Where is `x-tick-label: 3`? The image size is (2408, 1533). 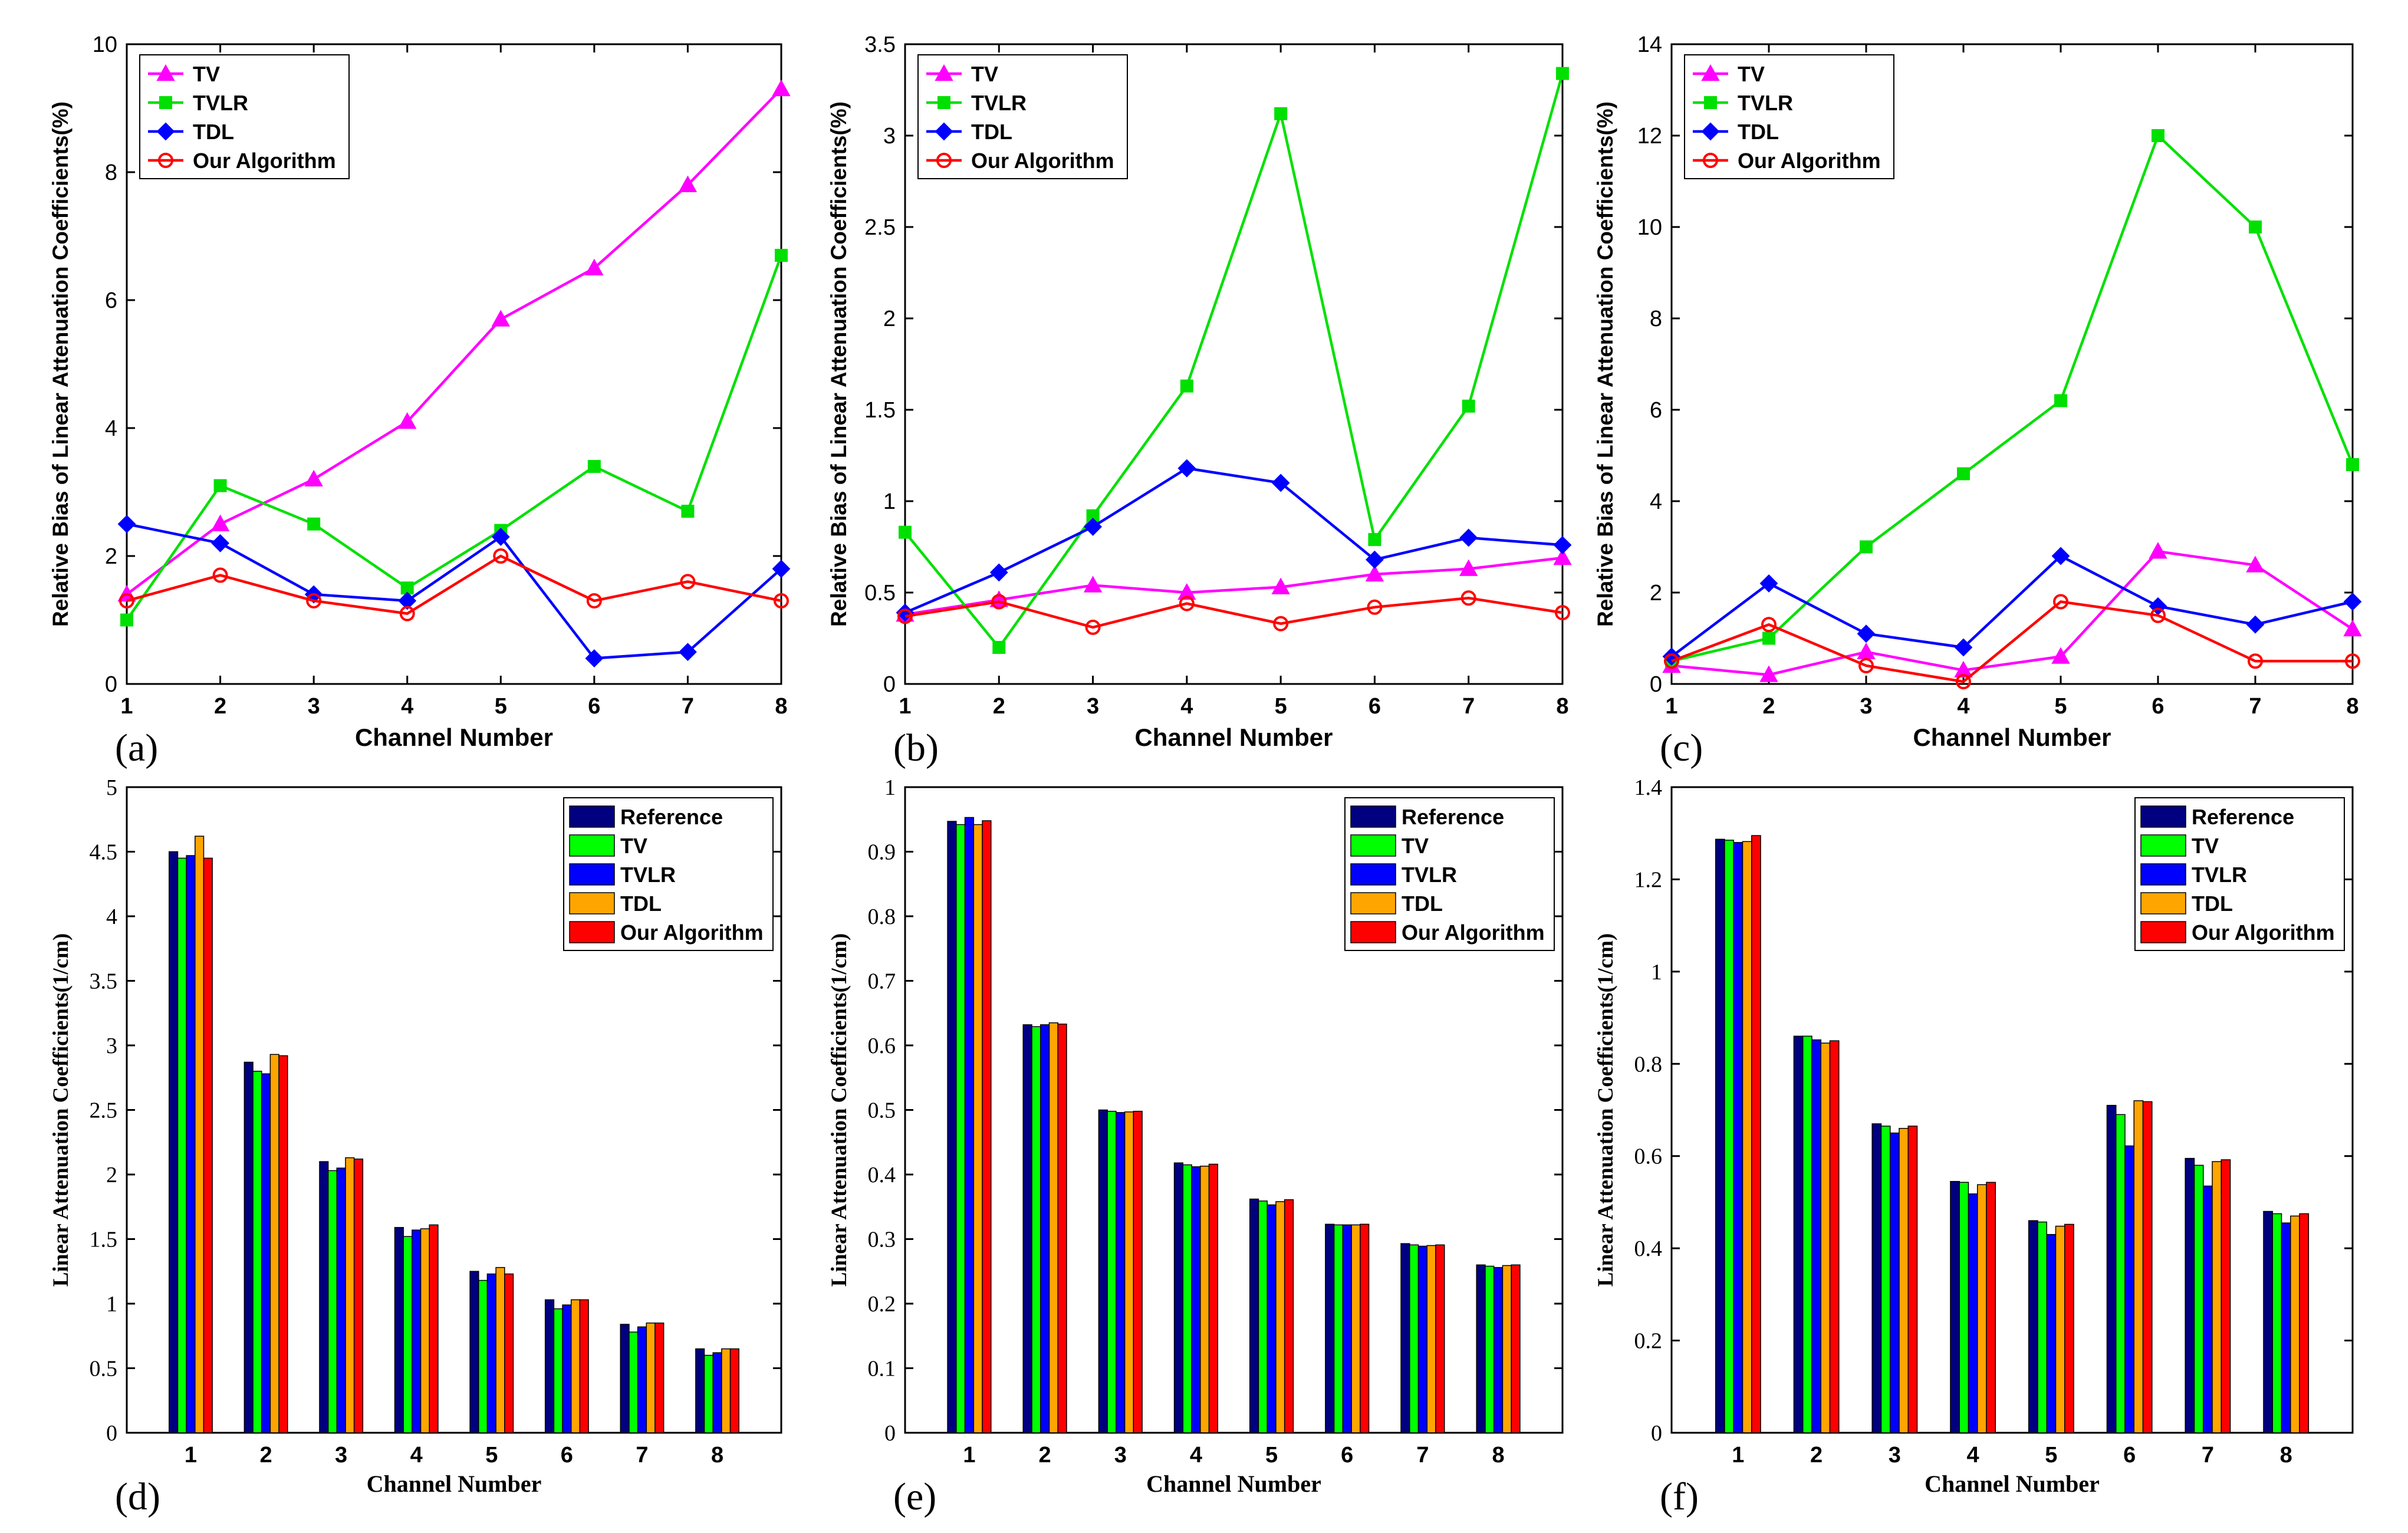
x-tick-label: 3 is located at coordinates (1093, 706).